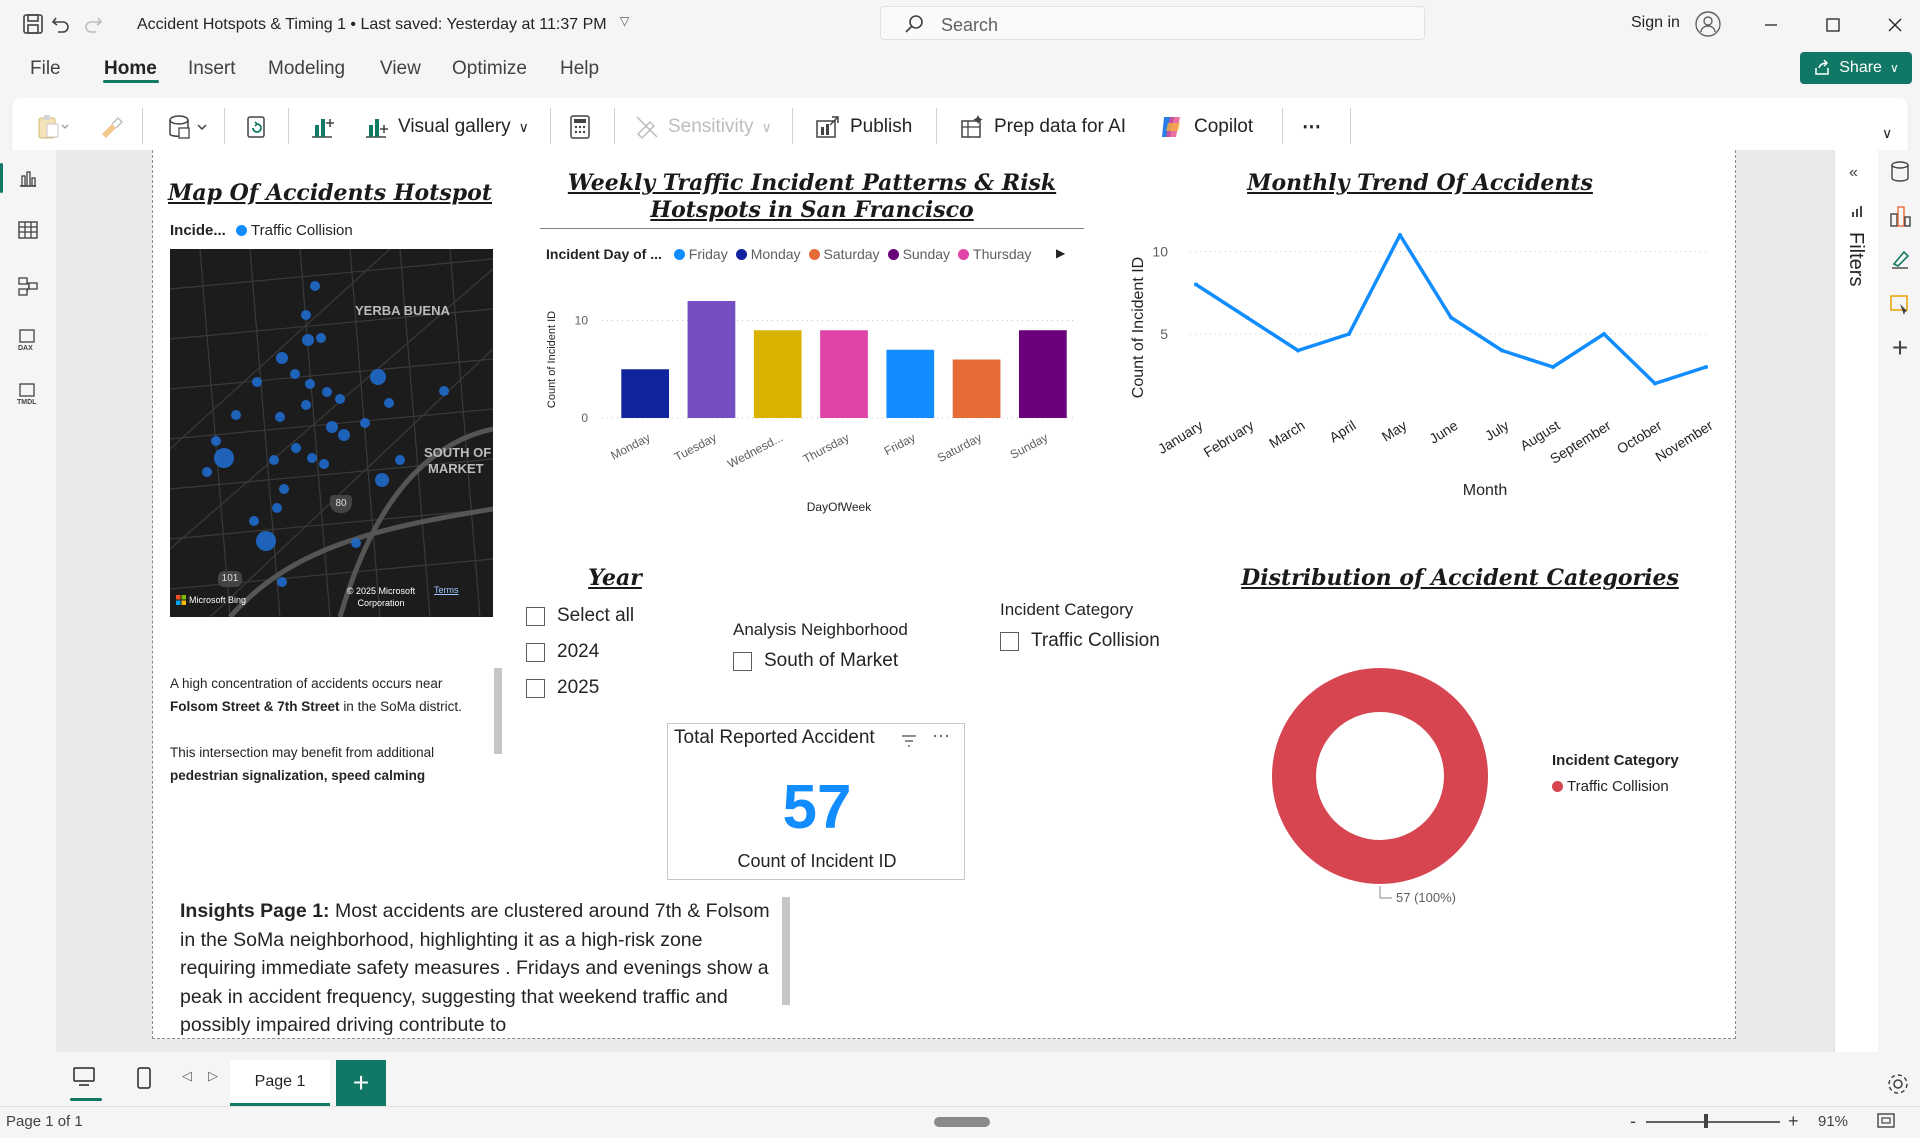 The height and width of the screenshot is (1138, 1920). Describe the element at coordinates (1706, 1121) in the screenshot. I see `zoom-slider-thumb` at that location.